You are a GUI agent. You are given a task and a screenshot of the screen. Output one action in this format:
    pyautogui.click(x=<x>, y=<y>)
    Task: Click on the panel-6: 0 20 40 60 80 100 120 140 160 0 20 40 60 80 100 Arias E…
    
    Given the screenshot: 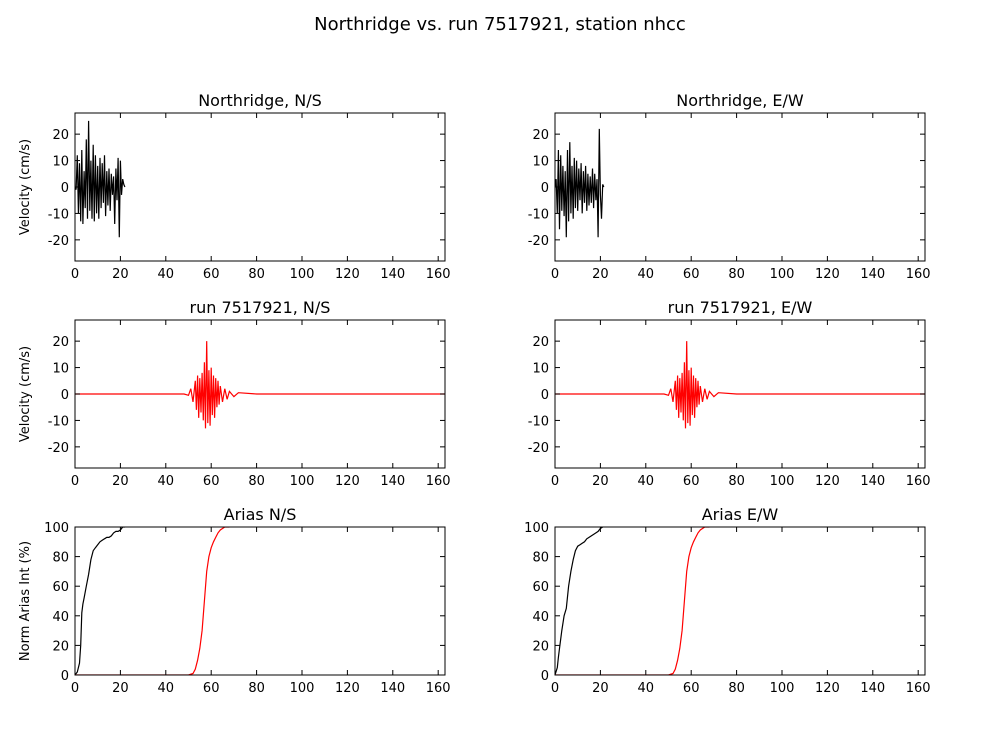 What is the action you would take?
    pyautogui.click(x=727, y=600)
    